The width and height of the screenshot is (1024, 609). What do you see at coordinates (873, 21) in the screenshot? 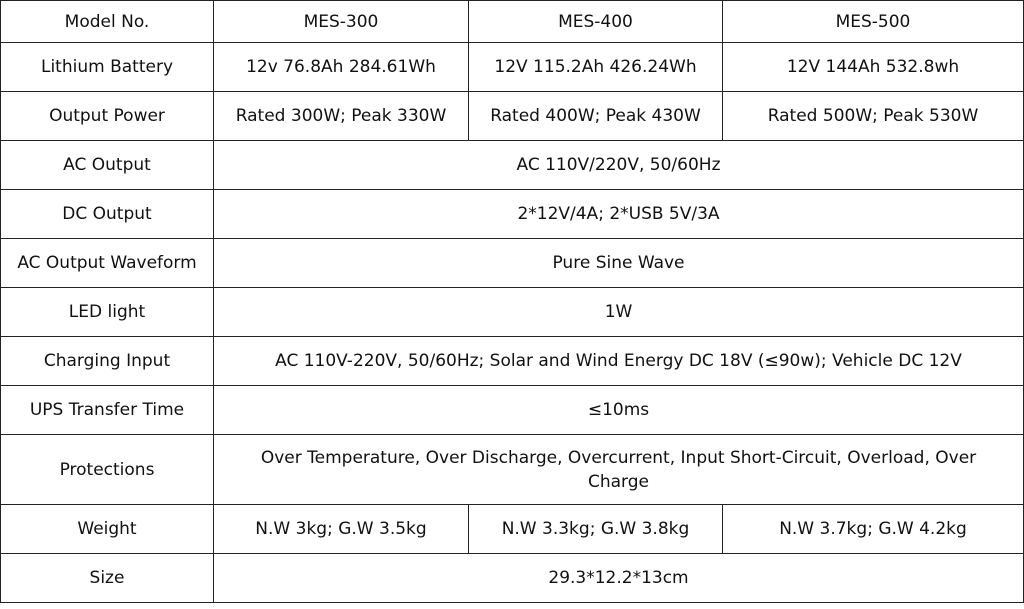
I see `model-cell-mes-500: MES-500` at bounding box center [873, 21].